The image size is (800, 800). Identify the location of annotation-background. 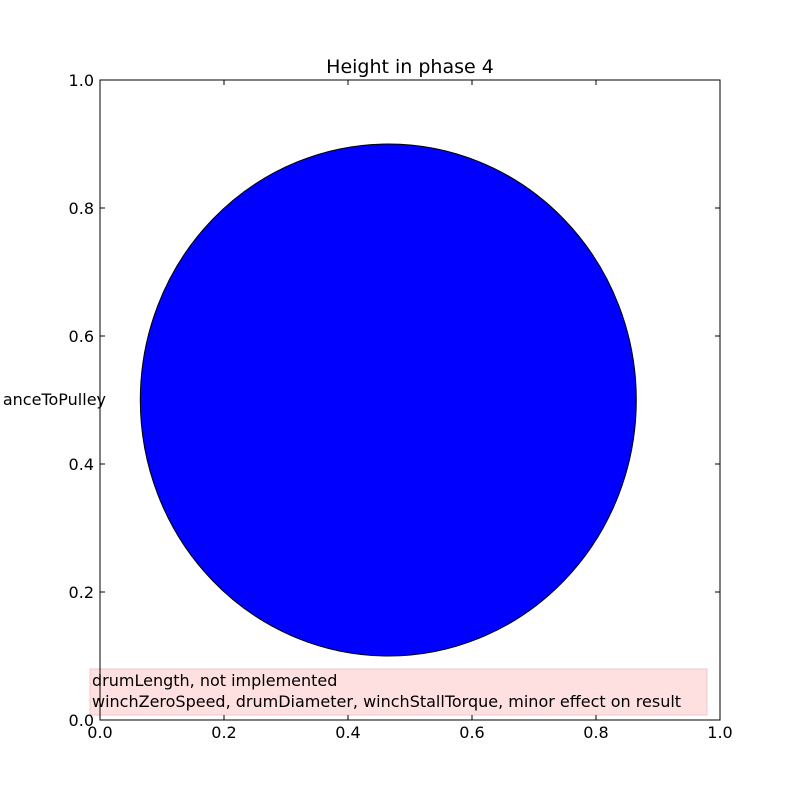
(398, 692).